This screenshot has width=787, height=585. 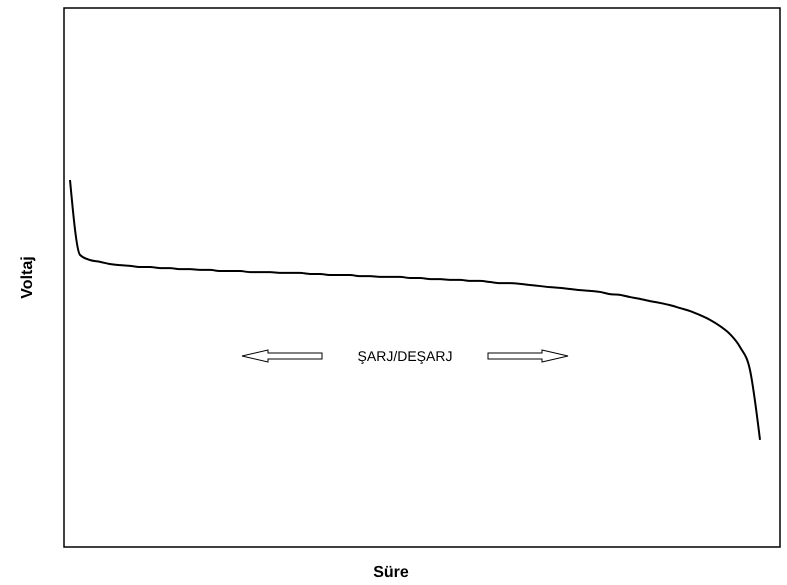 I want to click on annotation: ŞARJ/DEŞARJ, so click(x=405, y=356).